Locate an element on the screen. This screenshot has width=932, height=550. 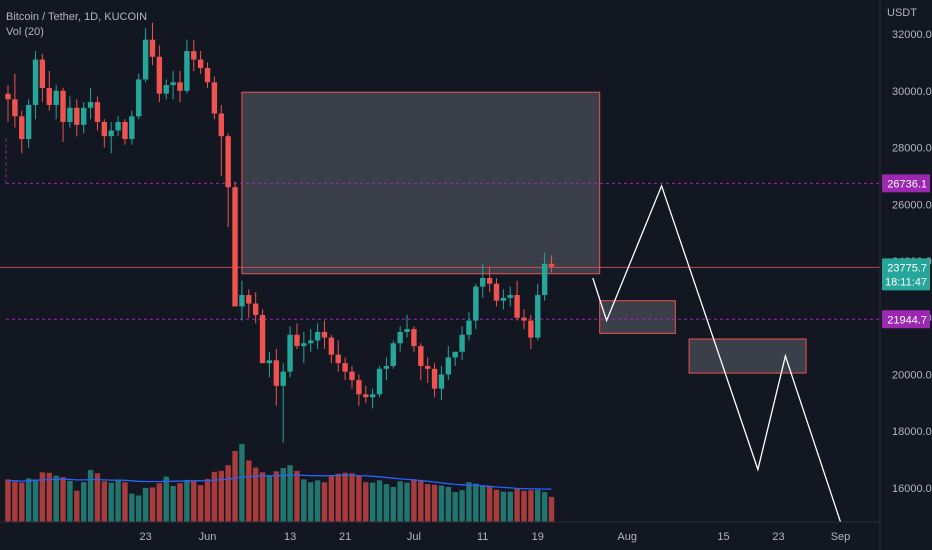
time-tick-label: Sep is located at coordinates (841, 537).